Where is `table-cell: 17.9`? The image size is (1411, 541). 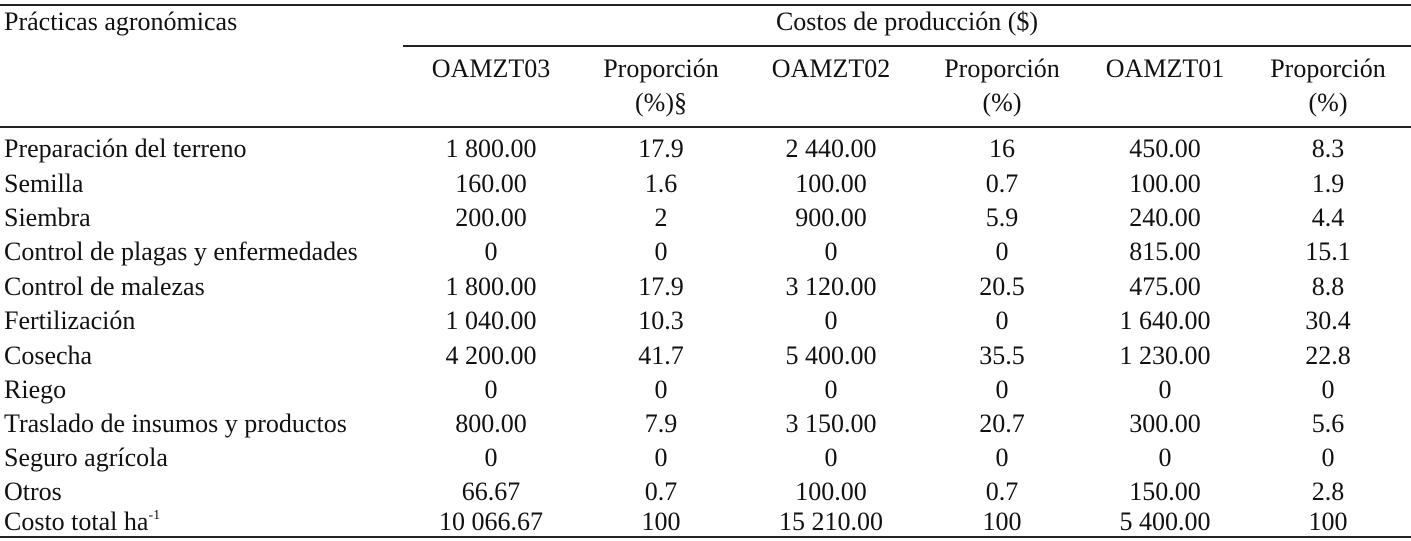
table-cell: 17.9 is located at coordinates (661, 286).